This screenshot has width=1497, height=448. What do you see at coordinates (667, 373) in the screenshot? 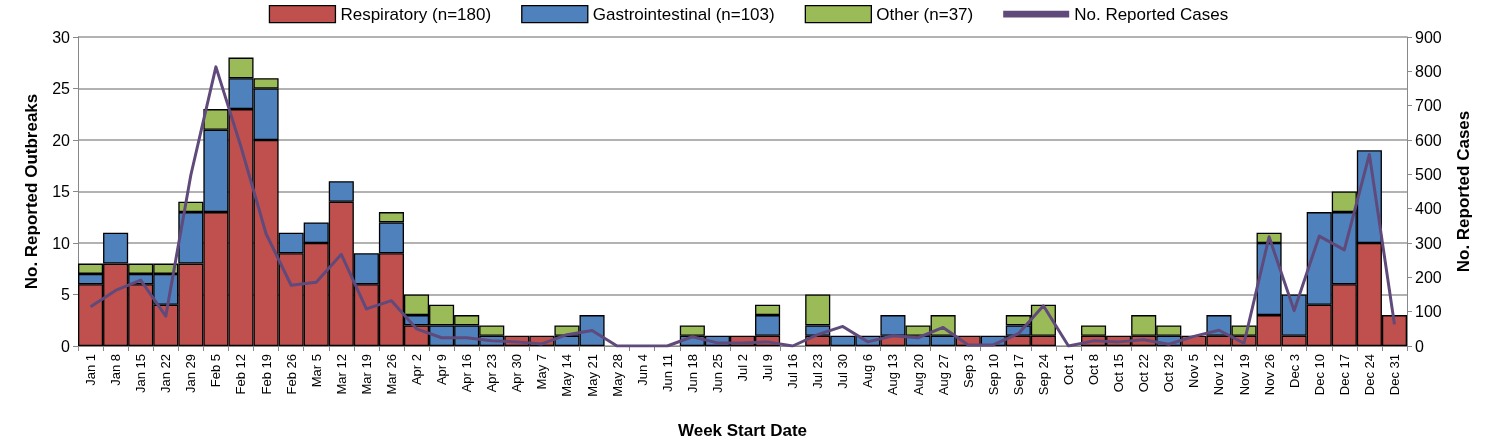
I see `x-tick-label: Jun 11` at bounding box center [667, 373].